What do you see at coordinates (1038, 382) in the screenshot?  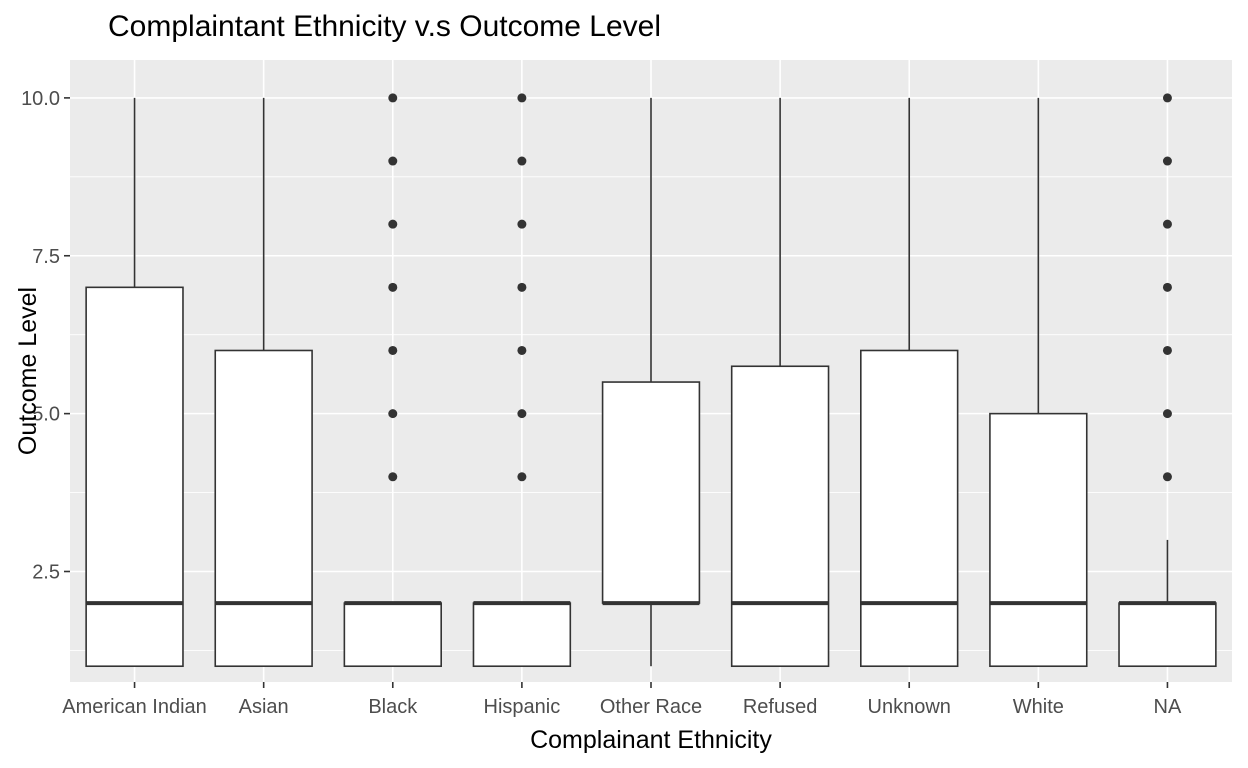 I see `box-white` at bounding box center [1038, 382].